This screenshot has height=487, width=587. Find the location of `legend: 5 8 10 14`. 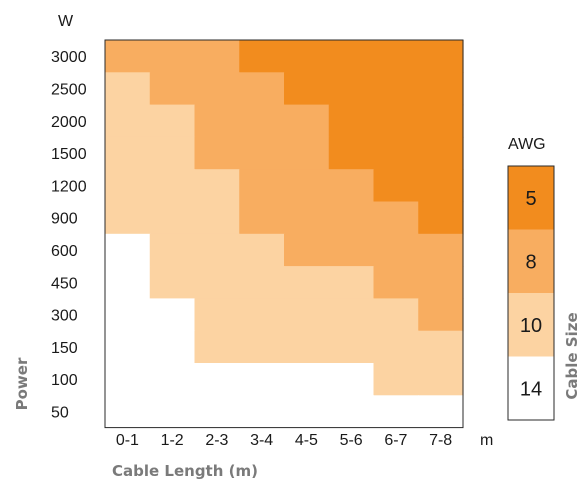

legend: 5 8 10 14 is located at coordinates (531, 293).